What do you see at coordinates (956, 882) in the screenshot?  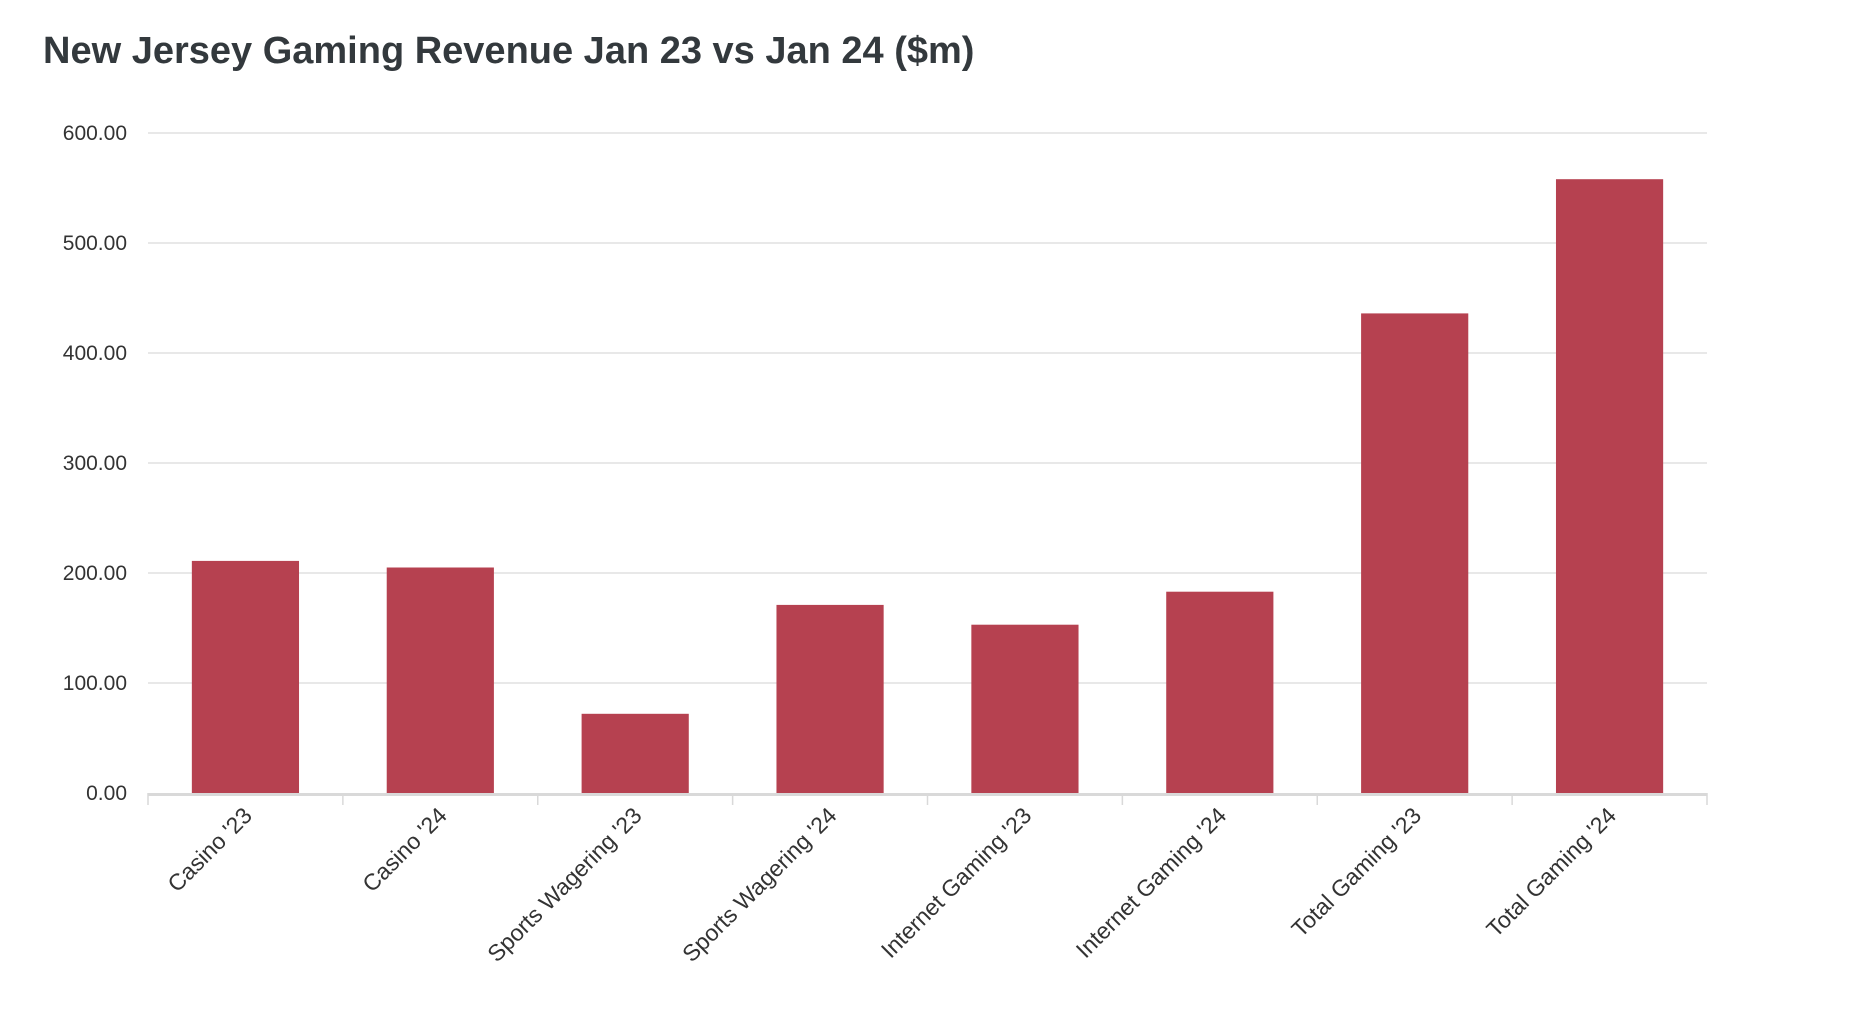 I see `x-category-label: Internet Gaming '23` at bounding box center [956, 882].